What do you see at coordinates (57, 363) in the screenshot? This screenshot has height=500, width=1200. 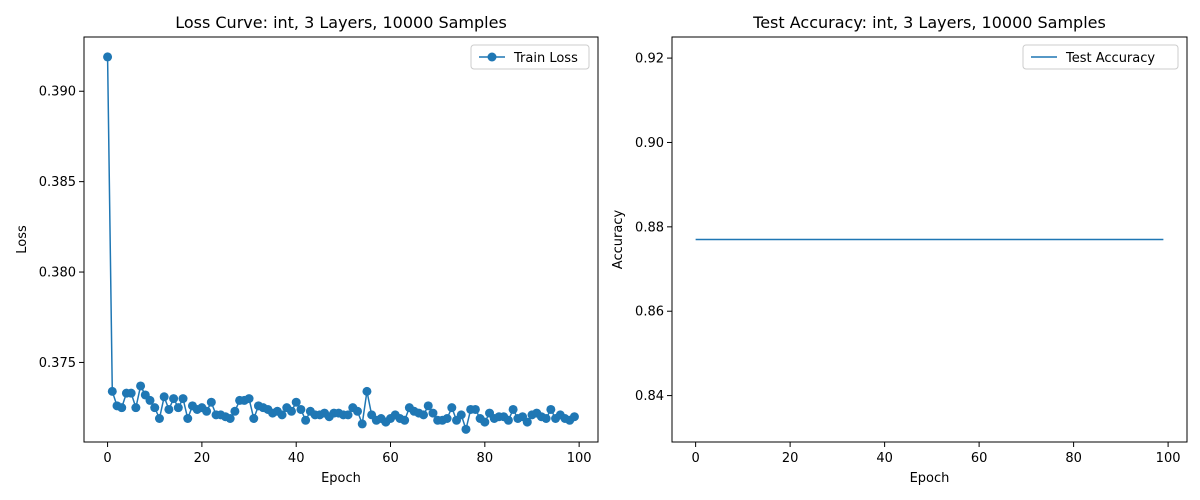 I see `y-tick-label: 0.375` at bounding box center [57, 363].